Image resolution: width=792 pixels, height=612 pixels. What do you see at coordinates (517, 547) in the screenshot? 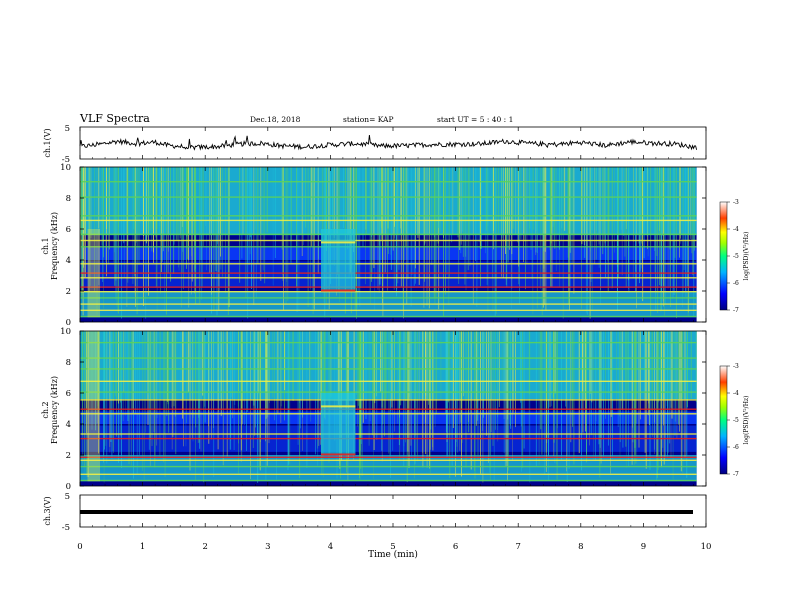
I see `xtick-label: 7` at bounding box center [517, 547].